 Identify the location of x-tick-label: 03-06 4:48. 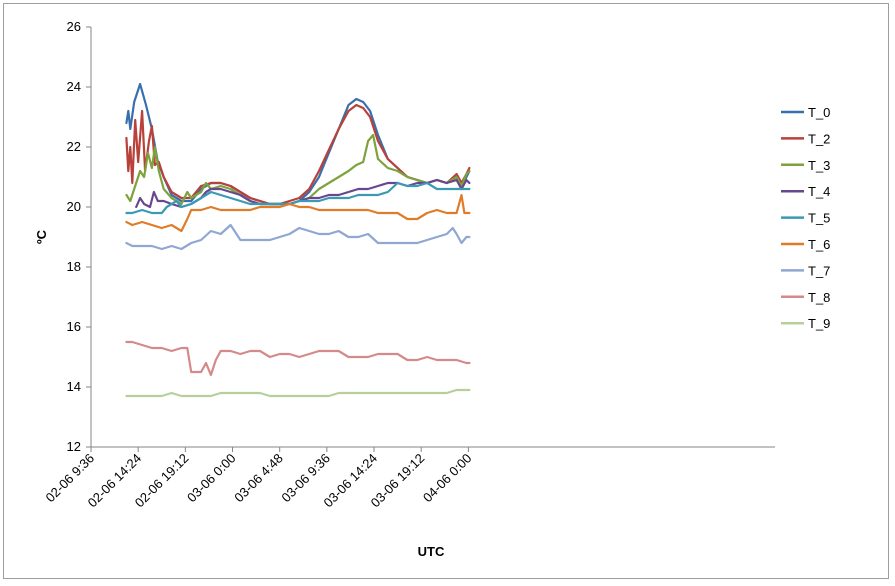
(258, 478).